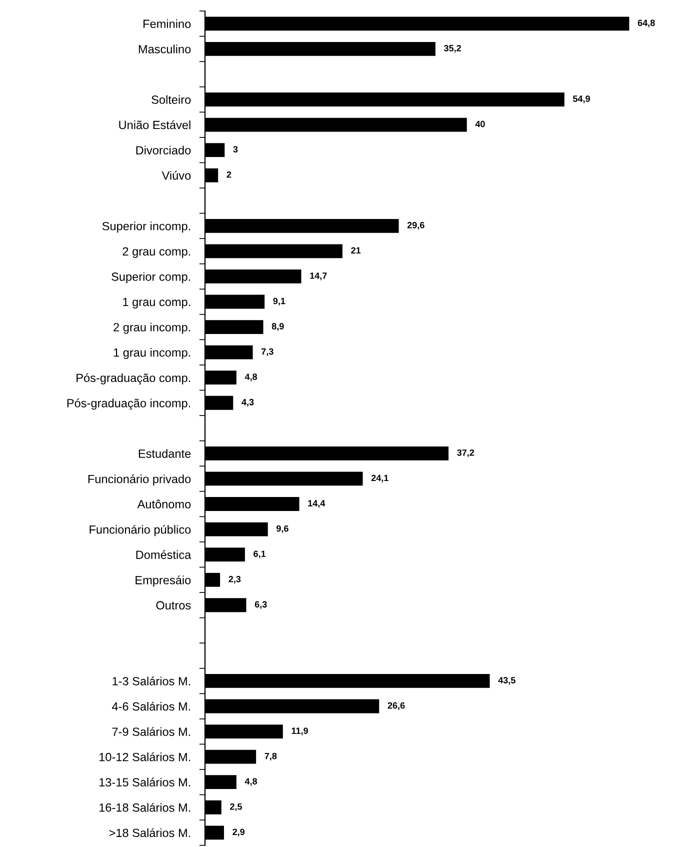  I want to click on data-label: 14,7, so click(318, 276).